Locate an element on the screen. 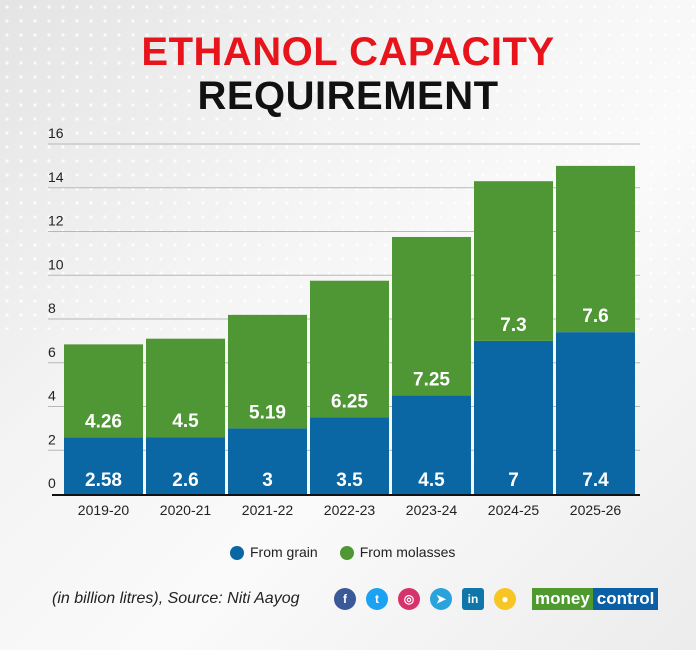 Image resolution: width=696 pixels, height=650 pixels. x-tick-label: 2024-25 is located at coordinates (514, 510).